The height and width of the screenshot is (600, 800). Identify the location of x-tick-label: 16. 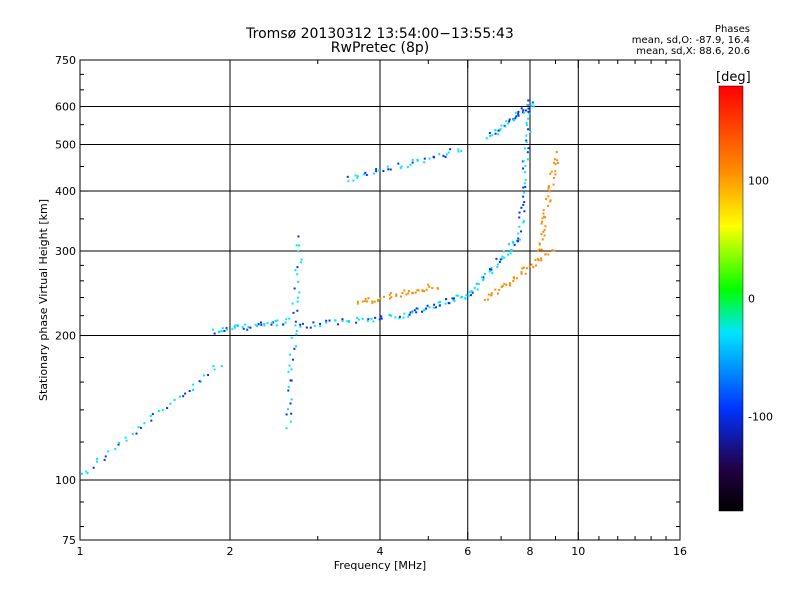
(680, 551).